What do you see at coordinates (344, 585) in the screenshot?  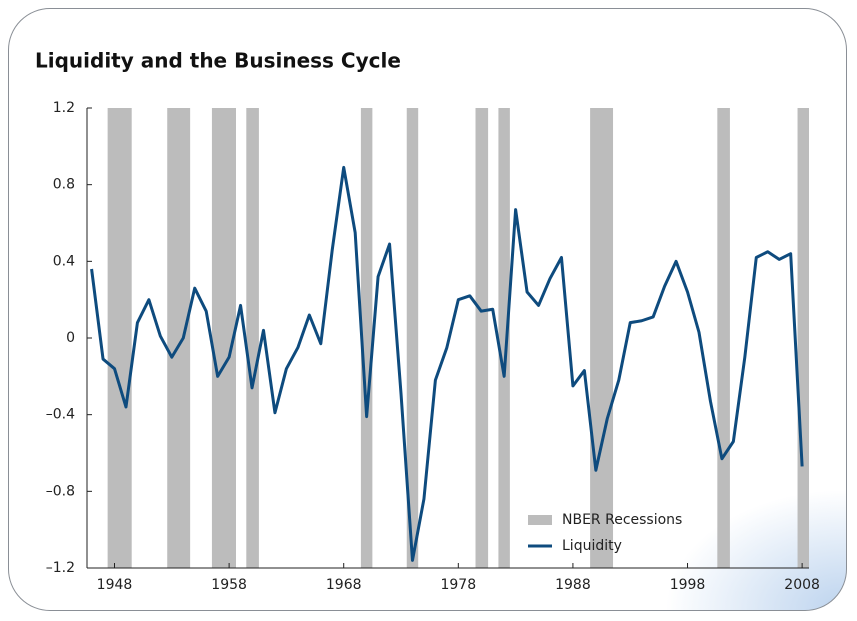 I see `x-tick-label: 1968` at bounding box center [344, 585].